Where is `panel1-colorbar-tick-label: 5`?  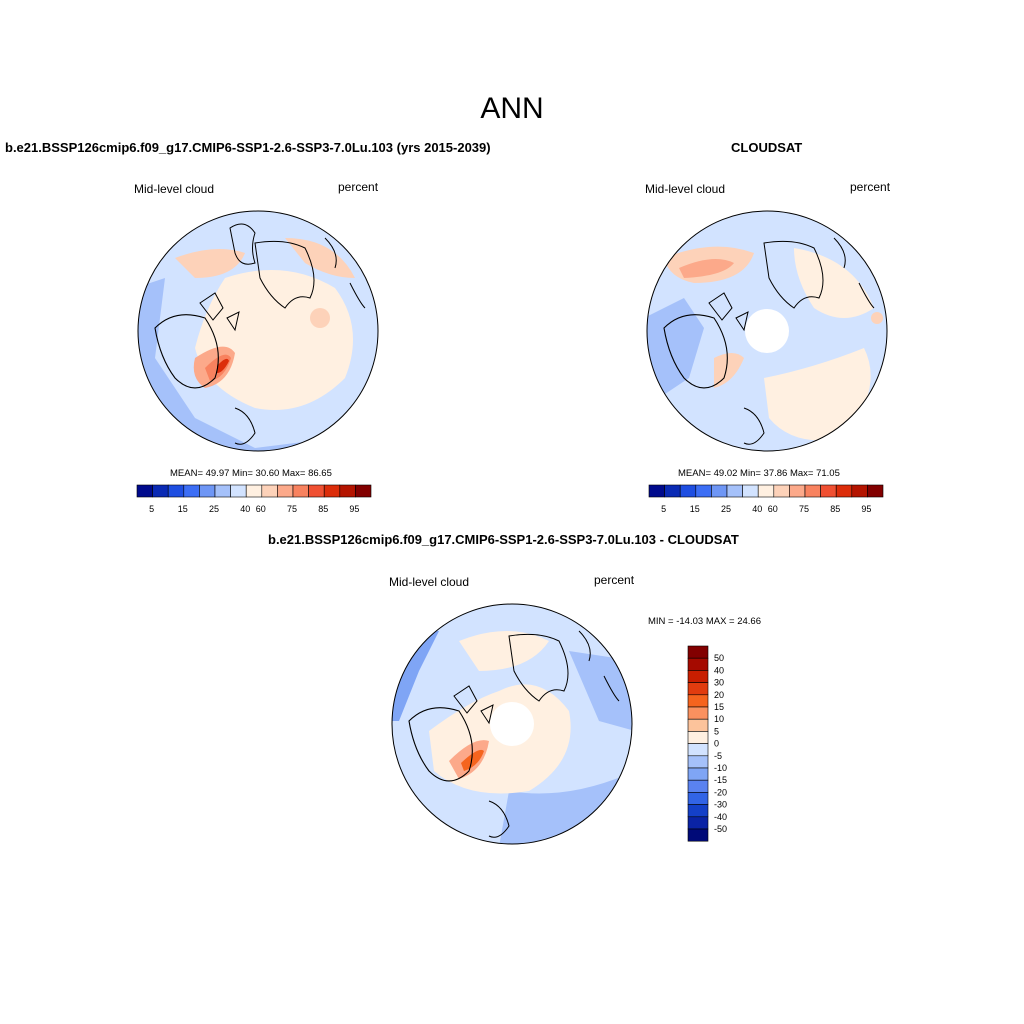
panel1-colorbar-tick-label: 5 is located at coordinates (151, 509).